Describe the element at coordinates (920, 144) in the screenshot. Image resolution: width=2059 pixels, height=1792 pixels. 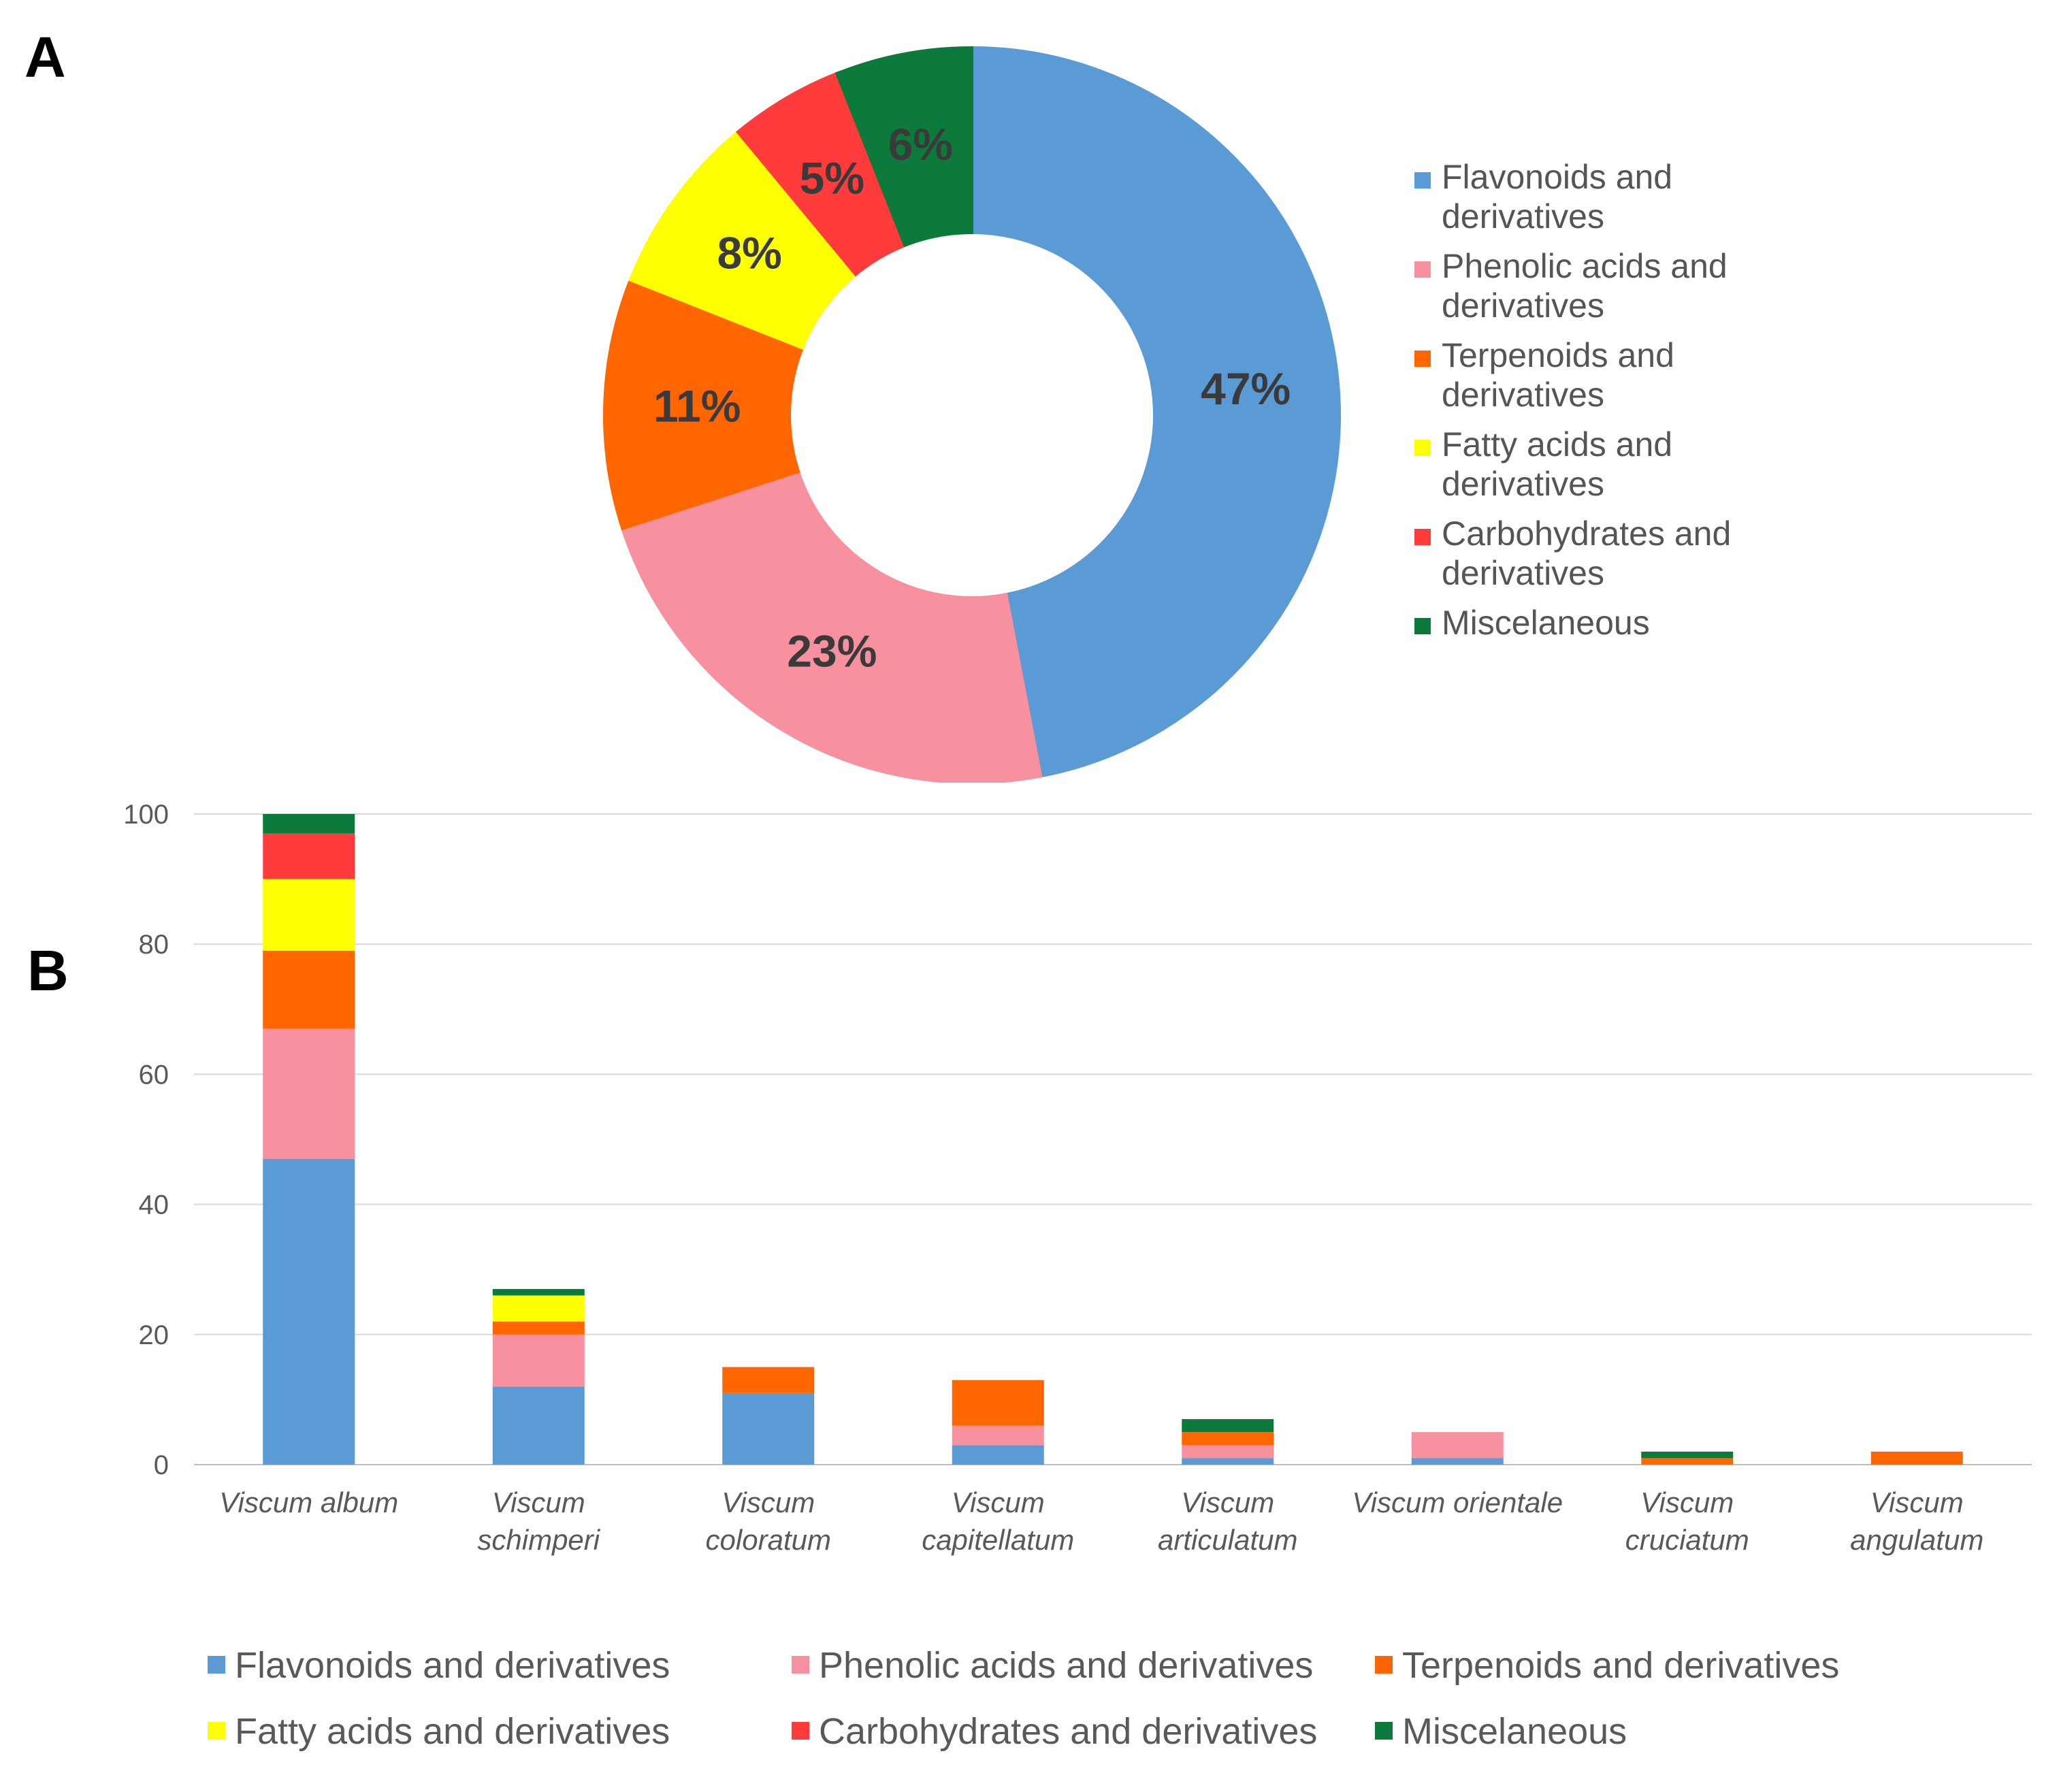
I see `donut-data-label: 6%` at that location.